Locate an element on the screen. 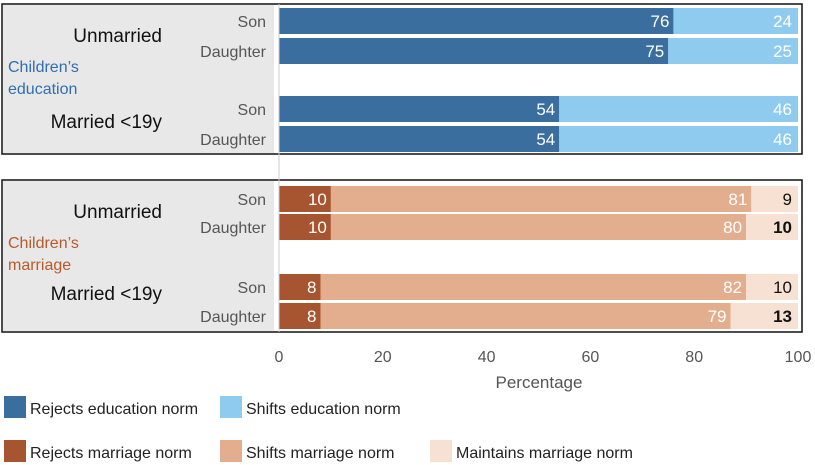  bar-value-label: 24 is located at coordinates (782, 21).